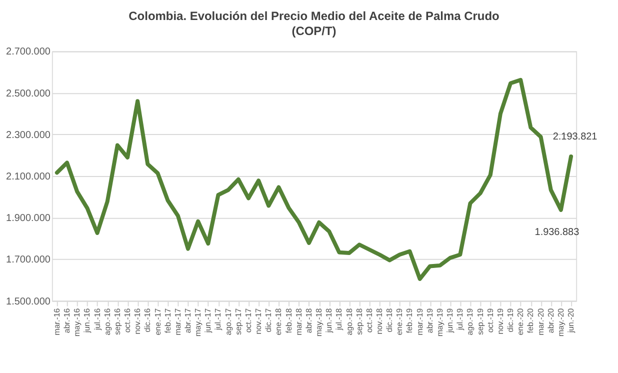 The height and width of the screenshot is (373, 618). Describe the element at coordinates (470, 322) in the screenshot. I see `x-tick-label: ago.-19` at that location.